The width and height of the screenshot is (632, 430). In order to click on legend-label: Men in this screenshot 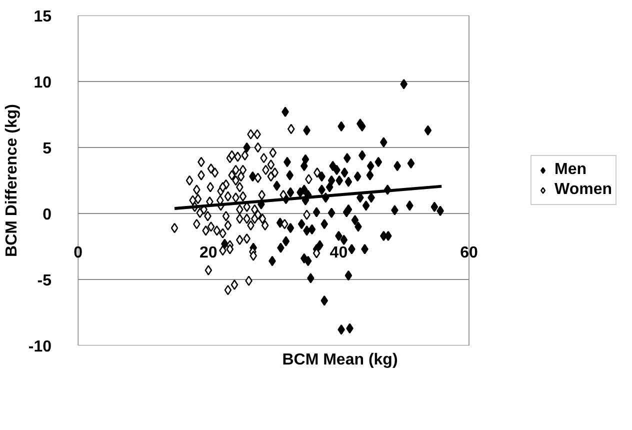, I will do `click(570, 170)`.